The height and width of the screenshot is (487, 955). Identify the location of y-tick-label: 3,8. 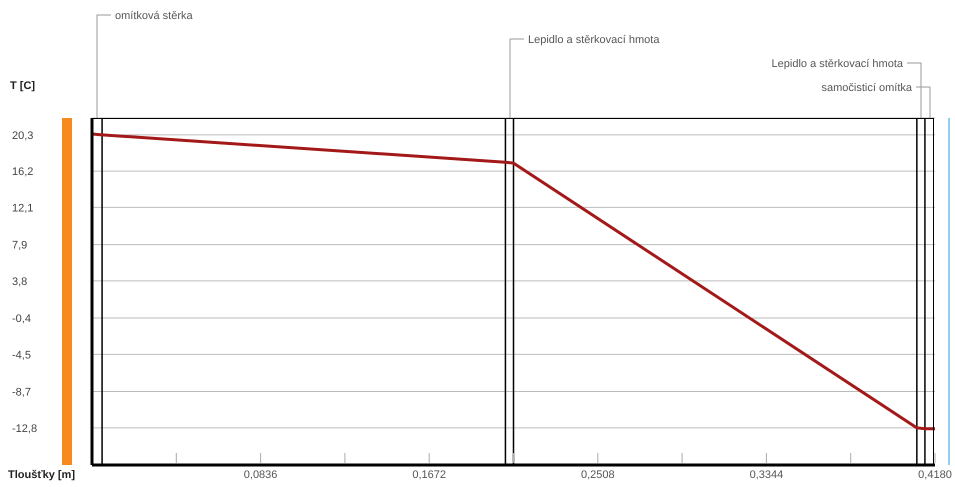
(20, 282).